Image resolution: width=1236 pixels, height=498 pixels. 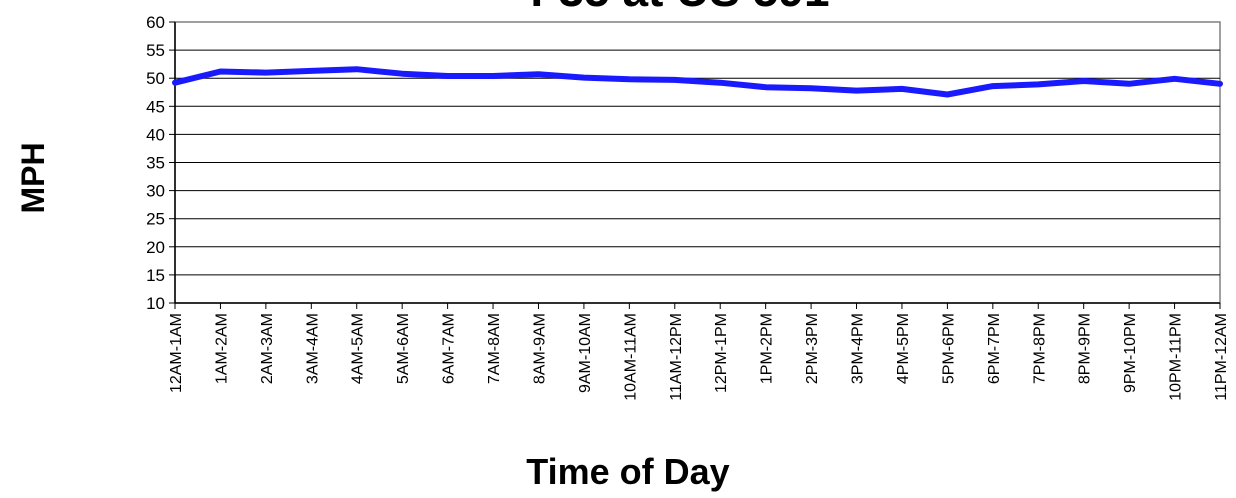 I want to click on x-tick-label: 4AM-5AM, so click(x=358, y=348).